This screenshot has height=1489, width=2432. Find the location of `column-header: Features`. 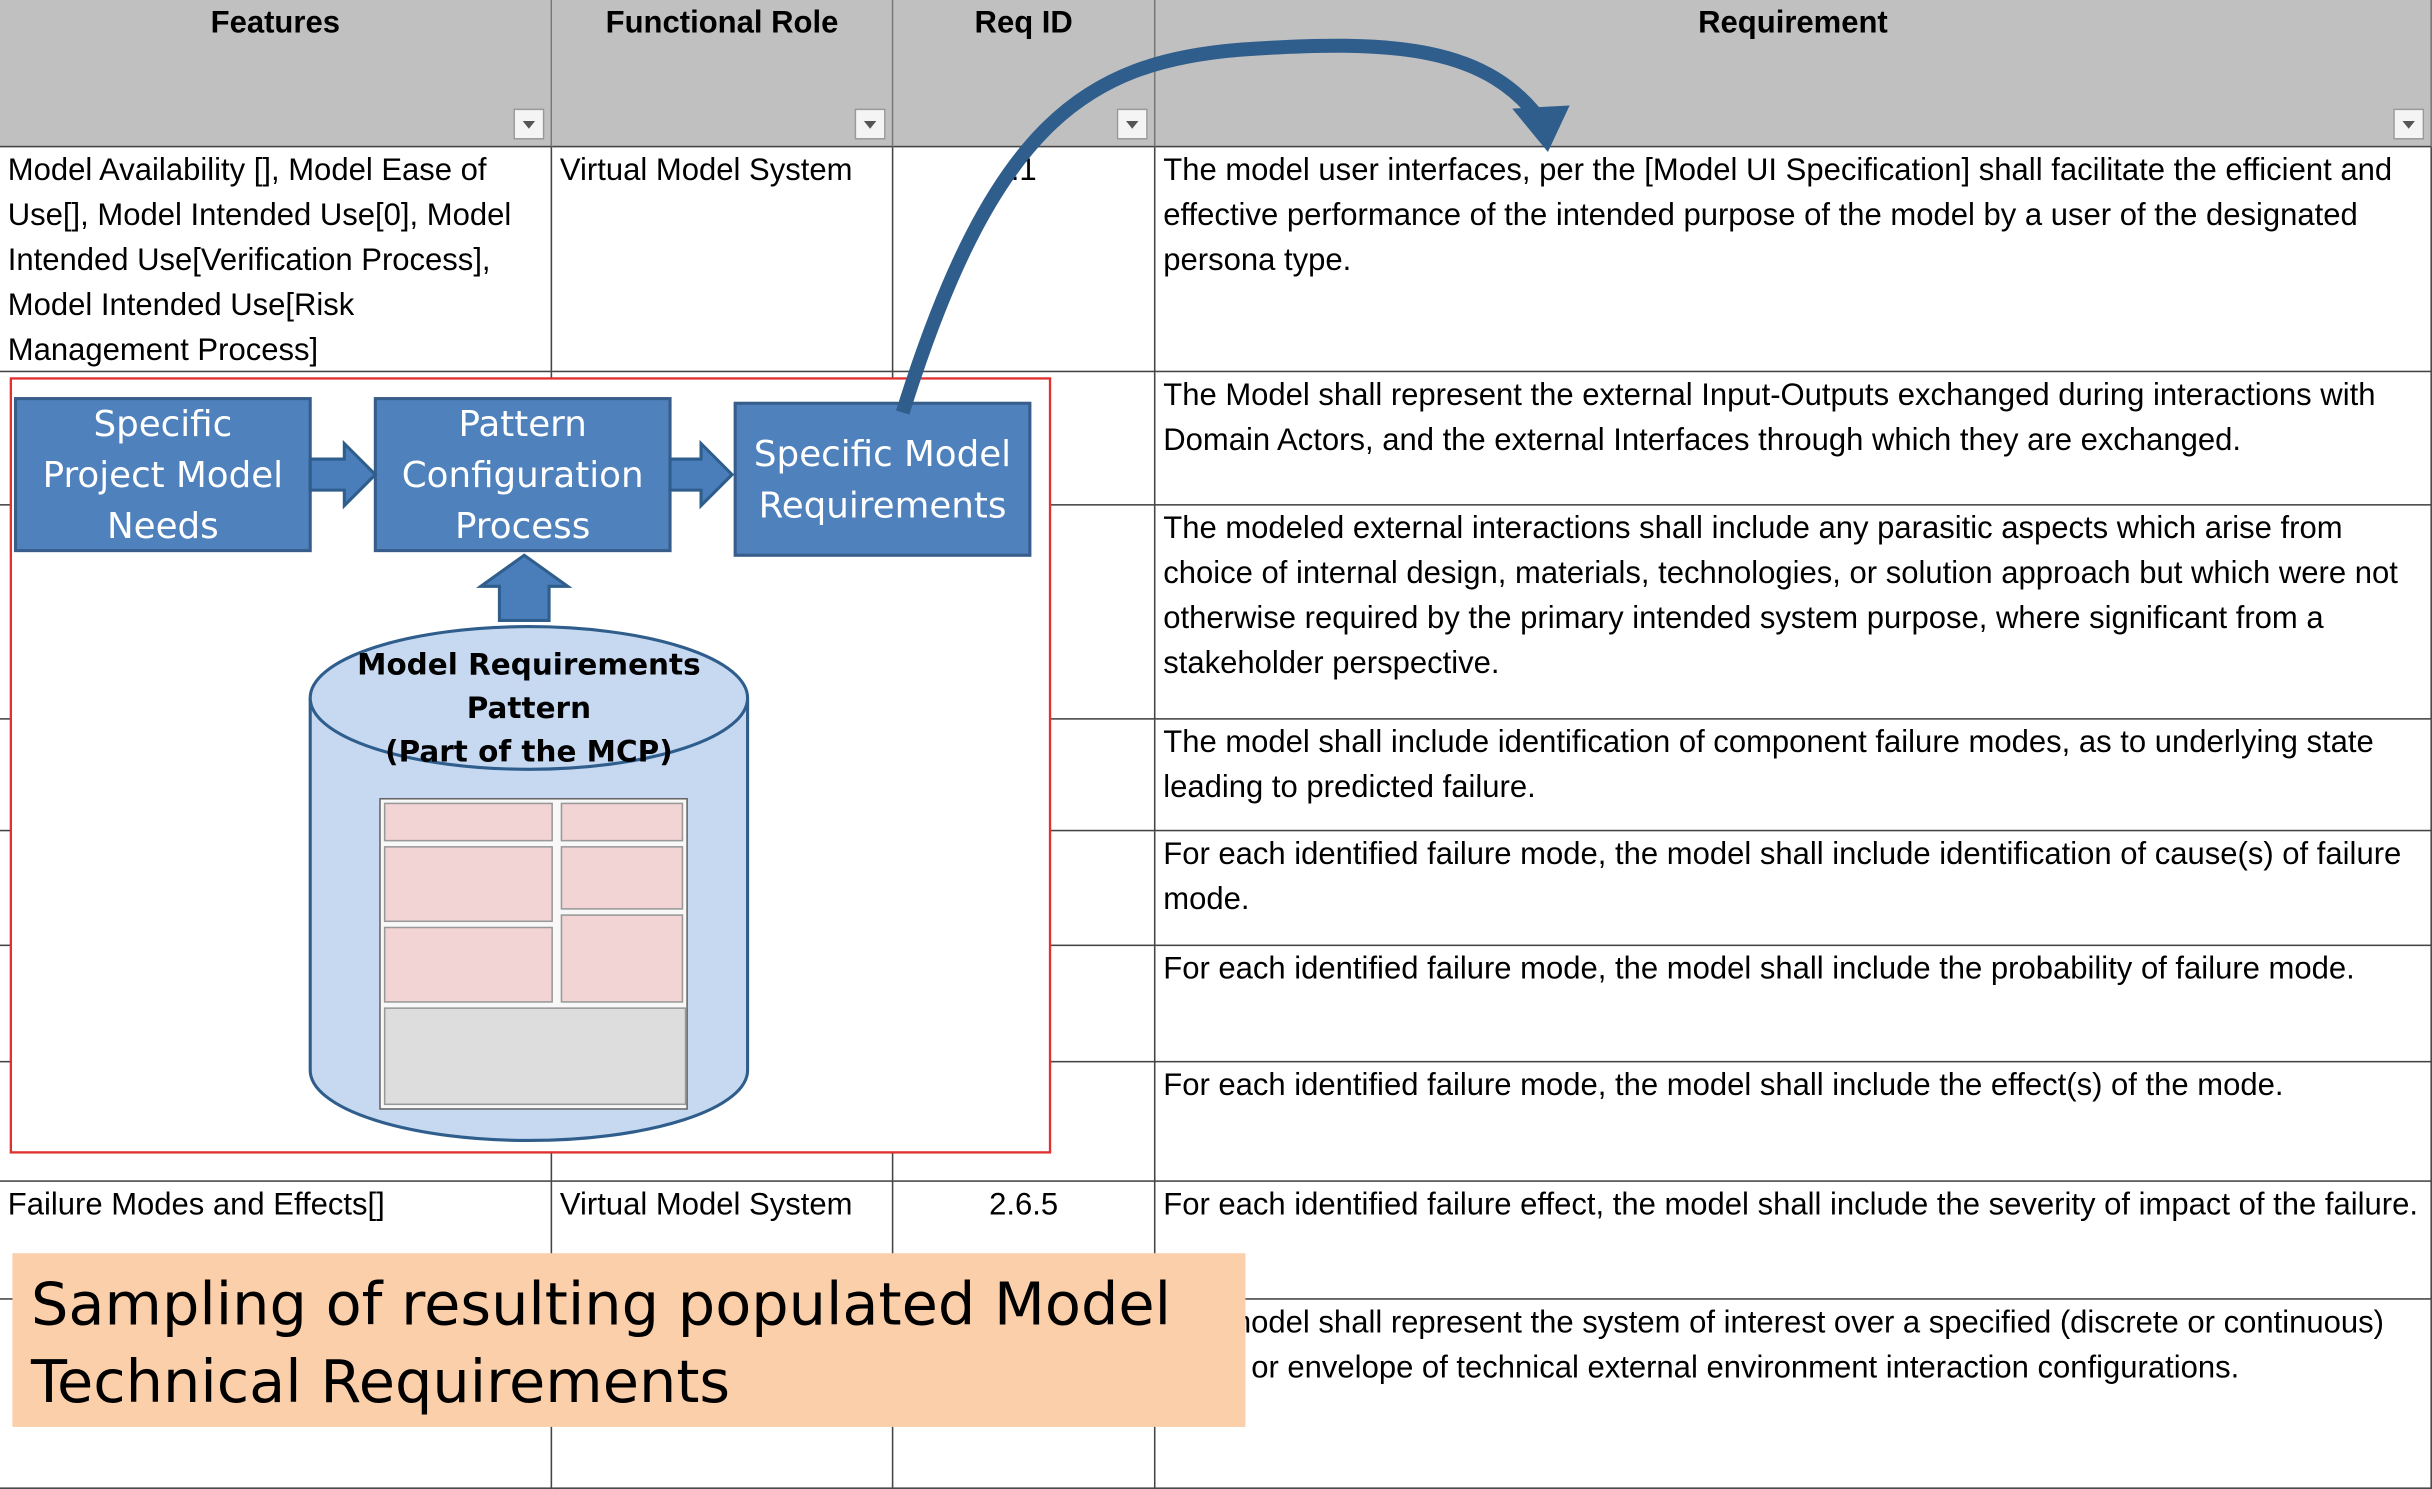

column-header: Features is located at coordinates (276, 74).